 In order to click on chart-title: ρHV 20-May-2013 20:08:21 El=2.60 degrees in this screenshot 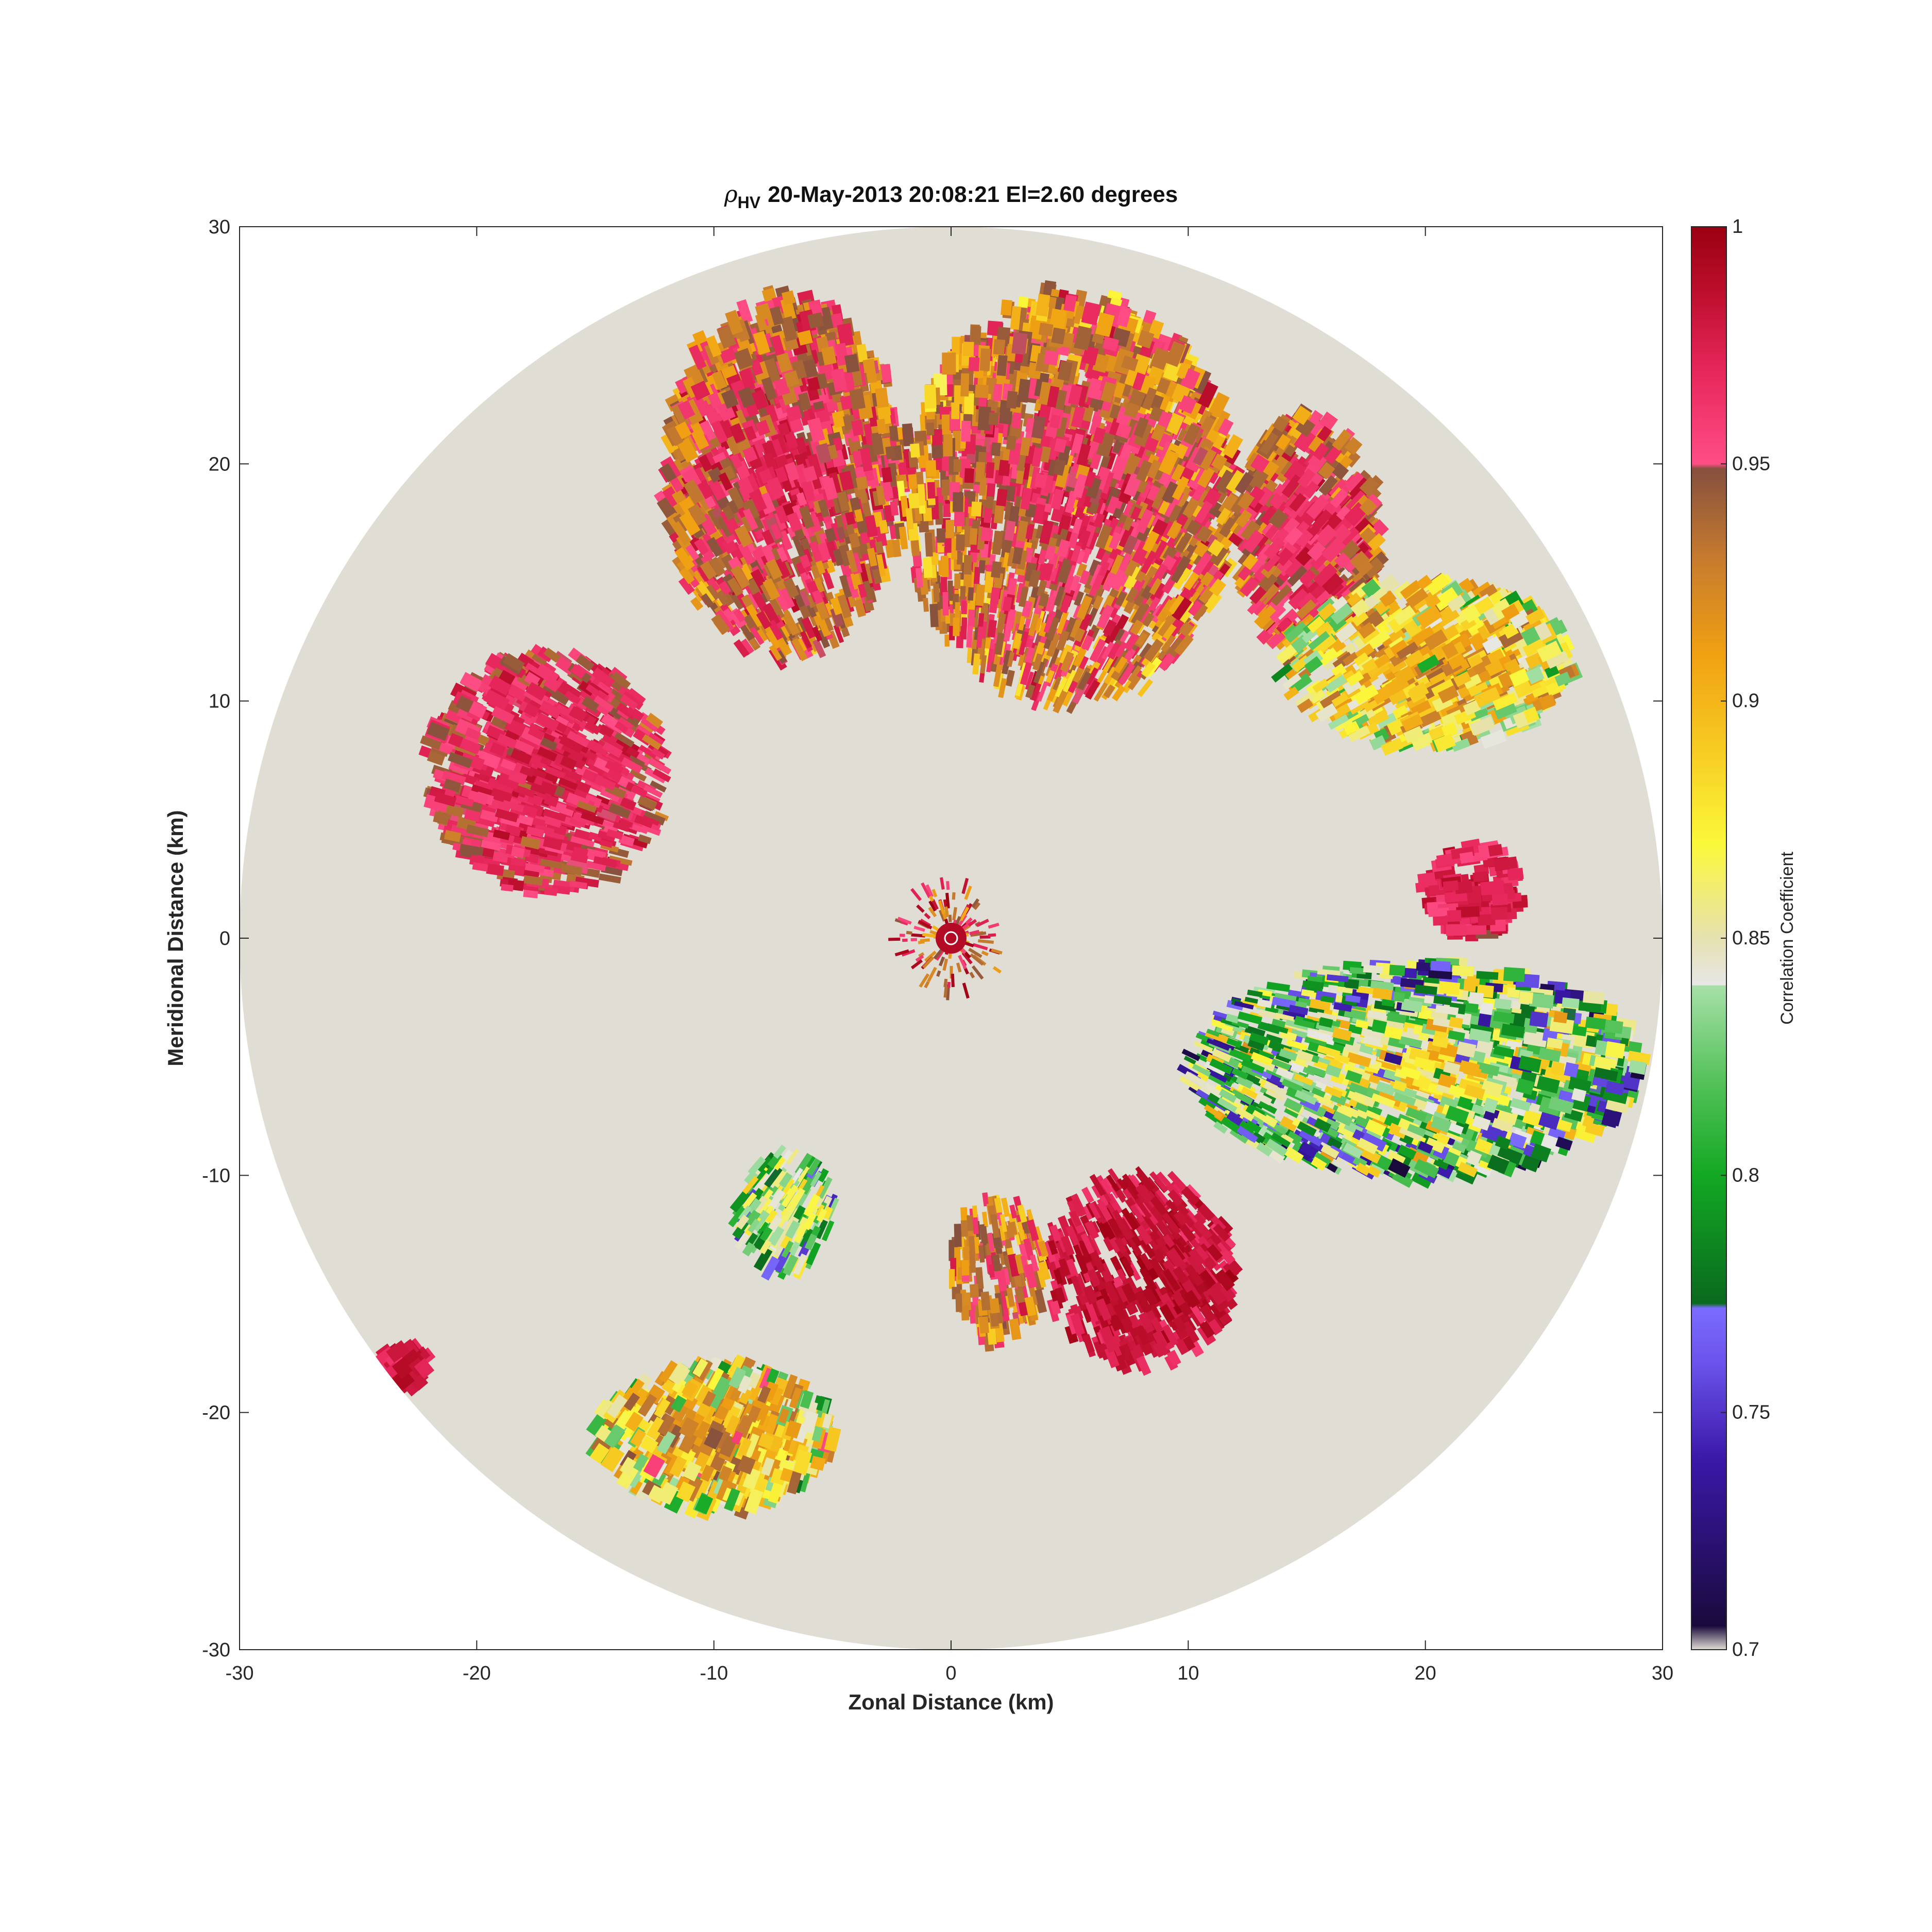, I will do `click(951, 196)`.